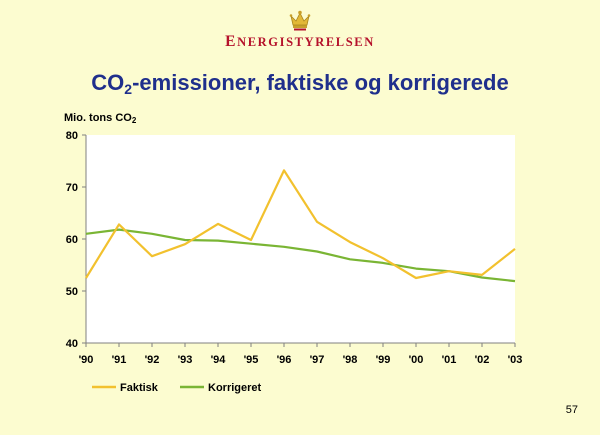  Describe the element at coordinates (72, 136) in the screenshot. I see `y-tick-label: 80` at that location.